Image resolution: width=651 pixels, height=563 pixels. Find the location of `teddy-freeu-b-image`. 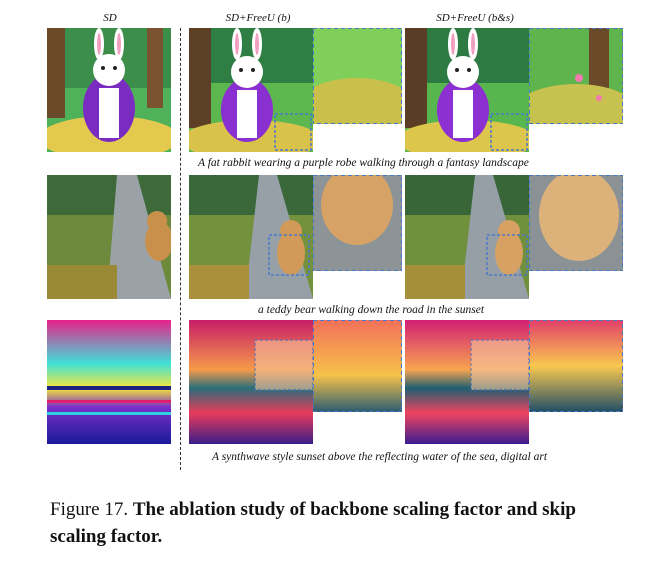

teddy-freeu-b-image is located at coordinates (251, 237).